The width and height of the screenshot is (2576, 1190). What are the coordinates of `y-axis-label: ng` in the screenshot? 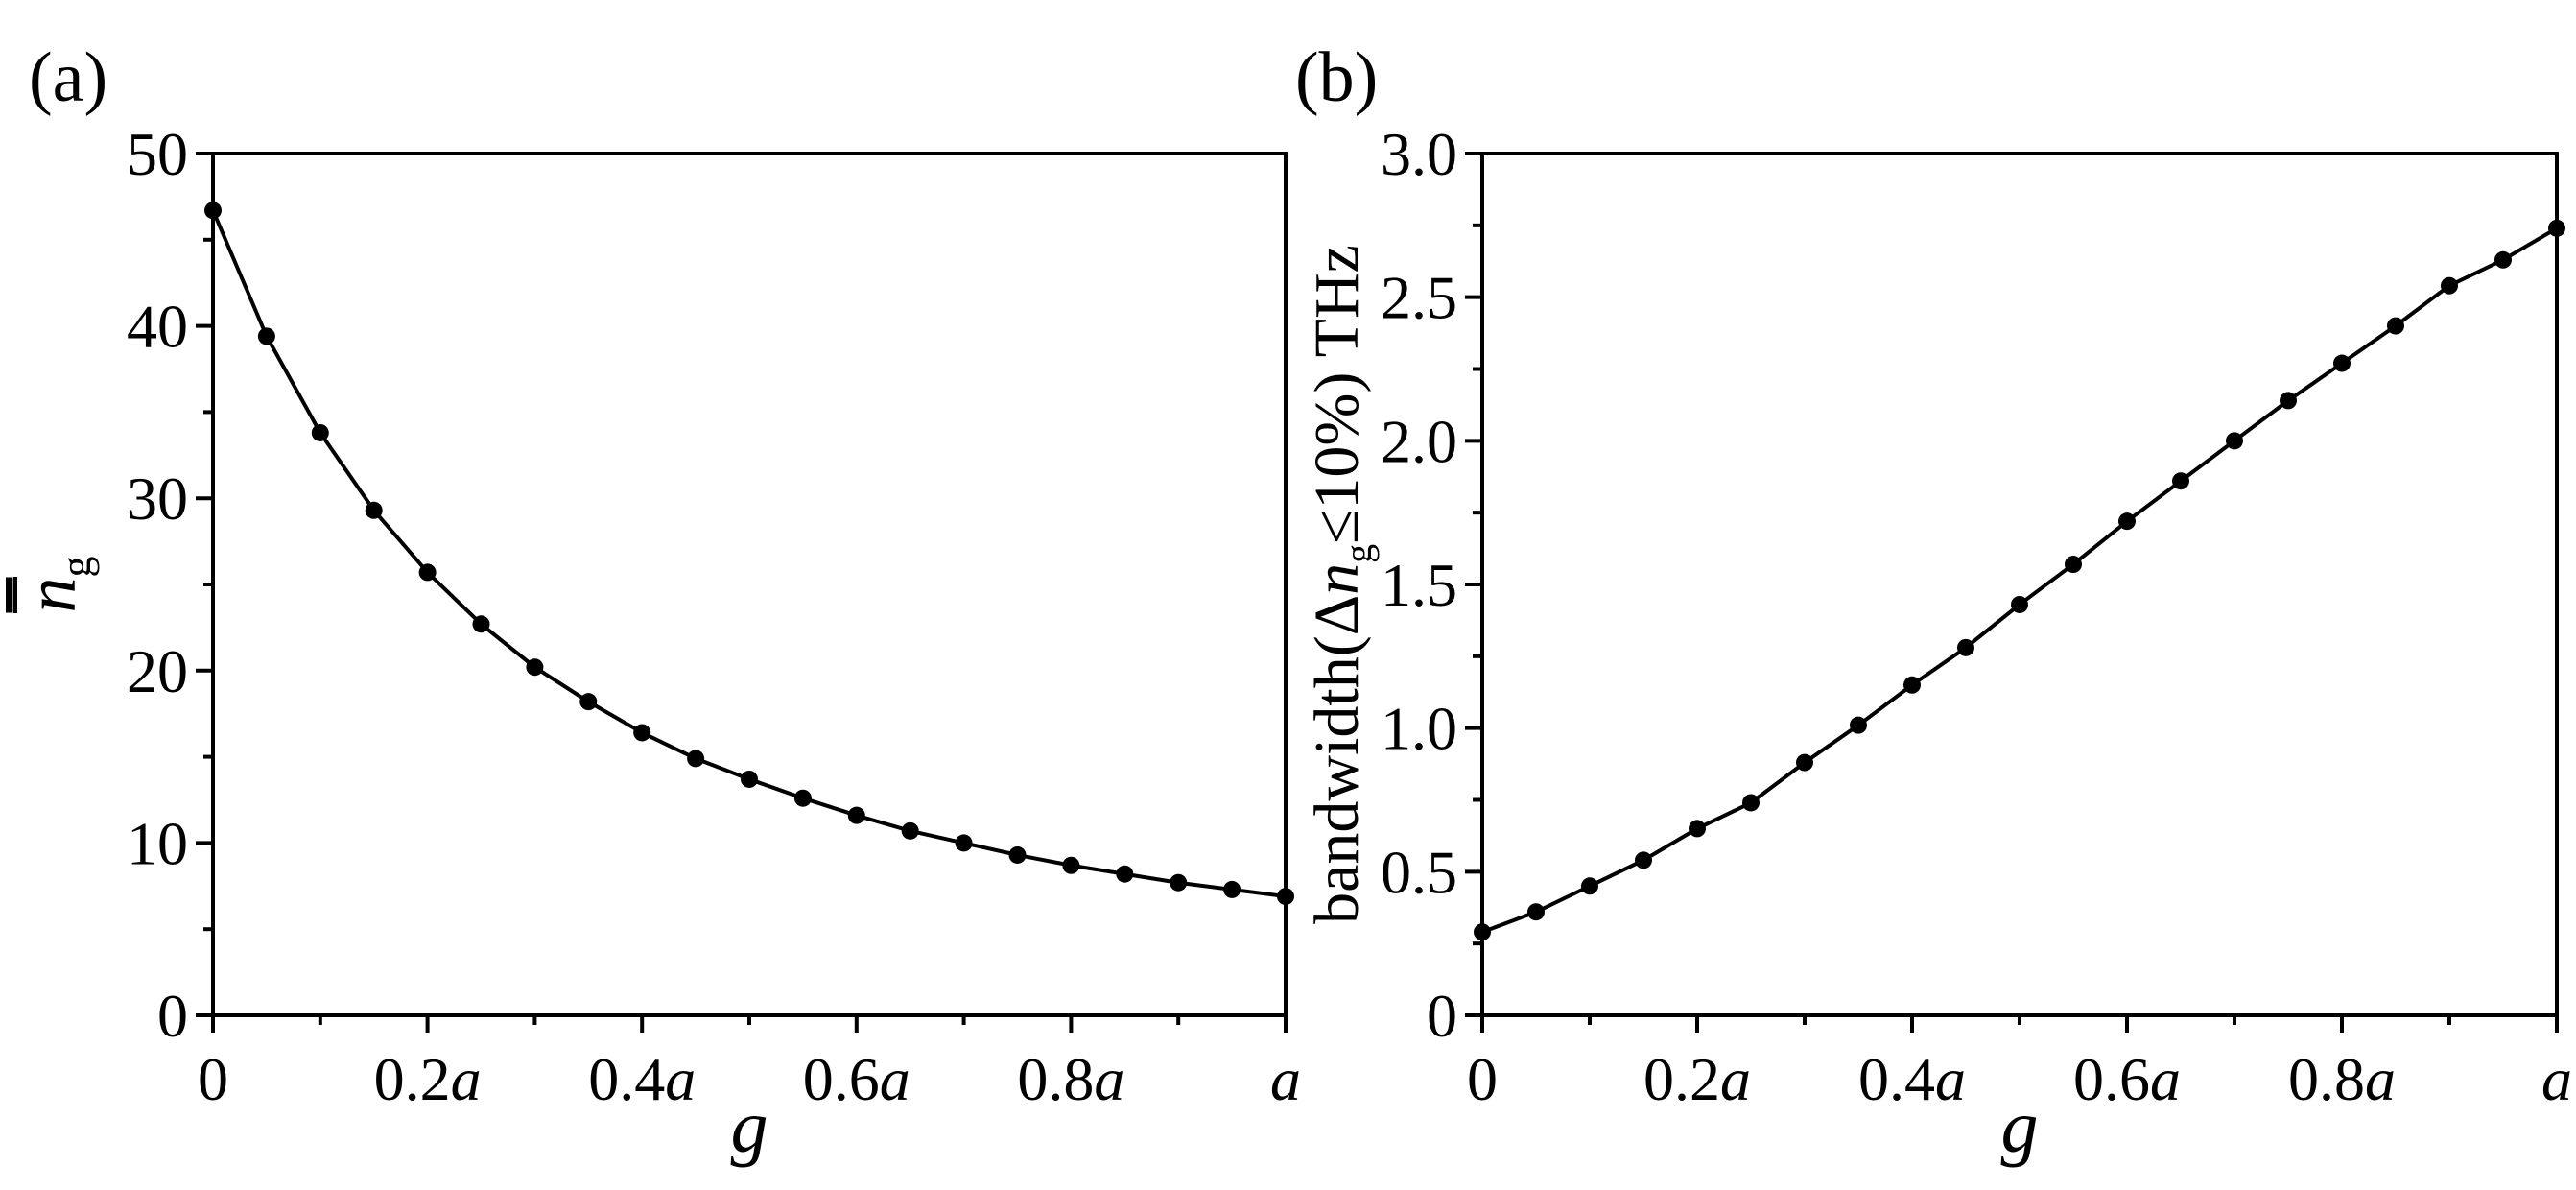 It's located at (56, 585).